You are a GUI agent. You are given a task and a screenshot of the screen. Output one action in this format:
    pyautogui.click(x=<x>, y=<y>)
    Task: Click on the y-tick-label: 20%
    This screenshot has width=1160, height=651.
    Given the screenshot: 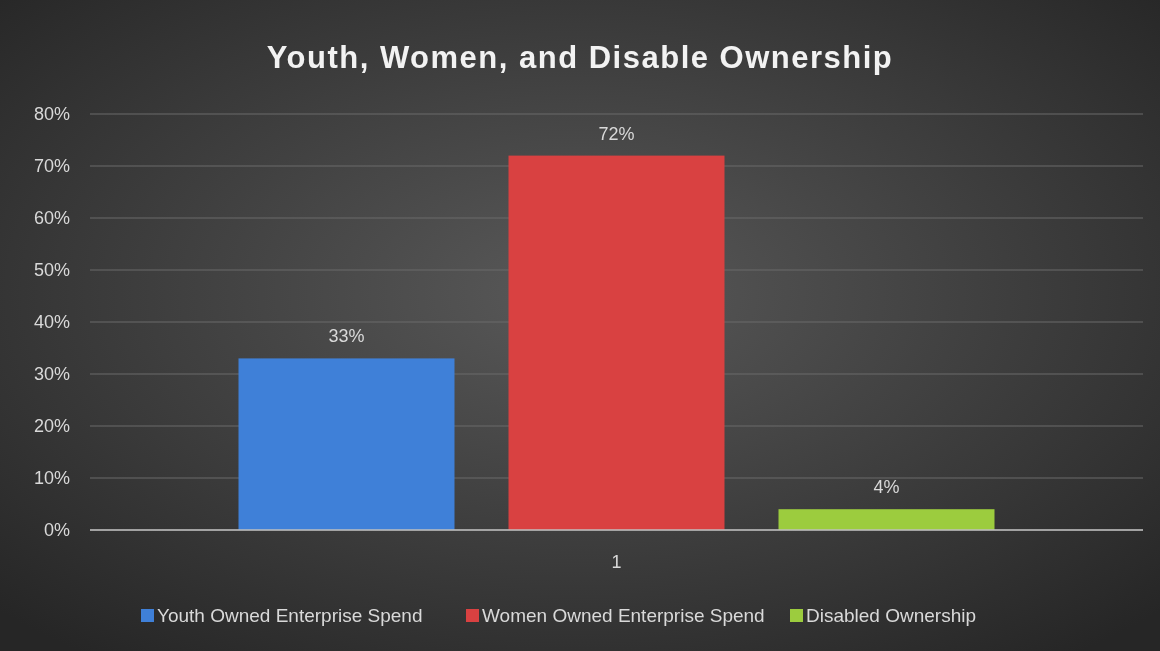 What is the action you would take?
    pyautogui.click(x=51, y=426)
    